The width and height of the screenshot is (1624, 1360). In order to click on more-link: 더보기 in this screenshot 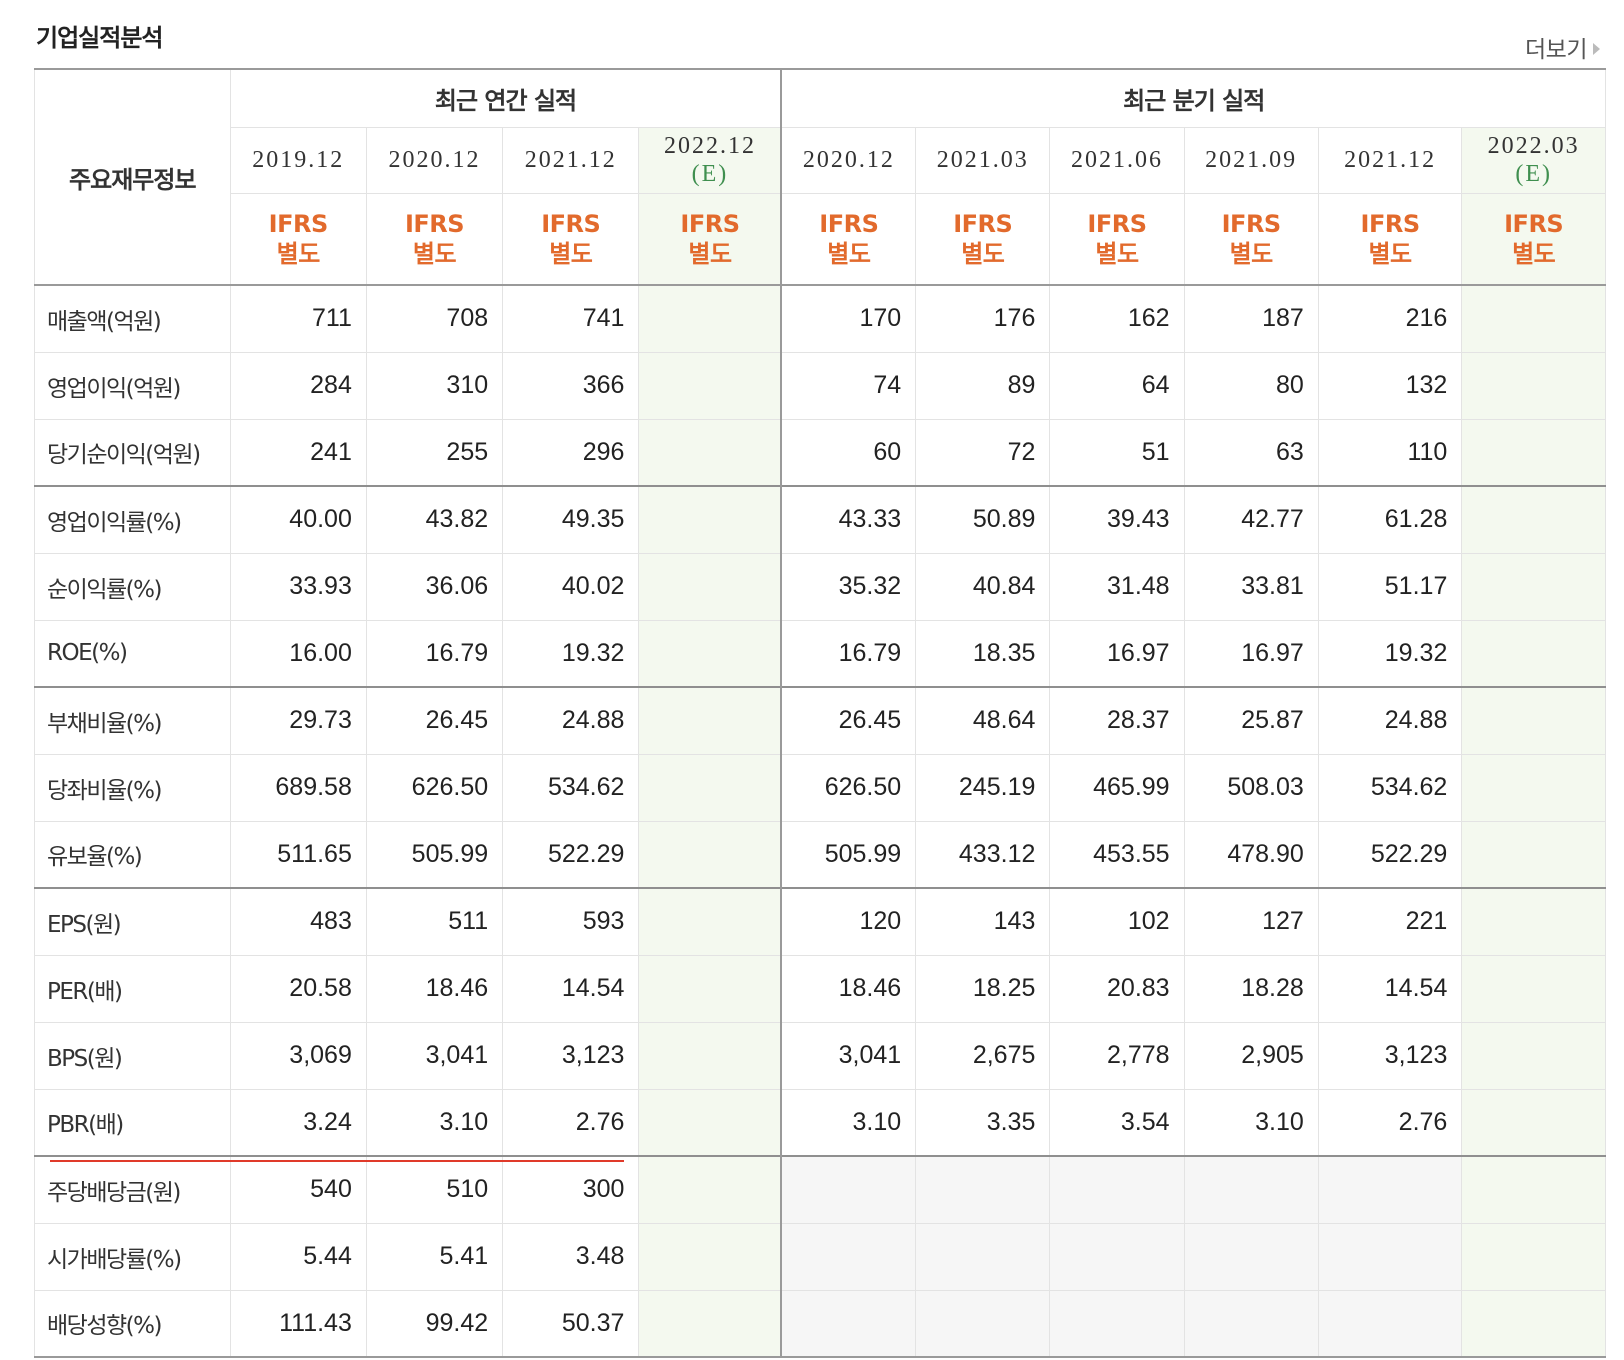, I will do `click(1562, 47)`.